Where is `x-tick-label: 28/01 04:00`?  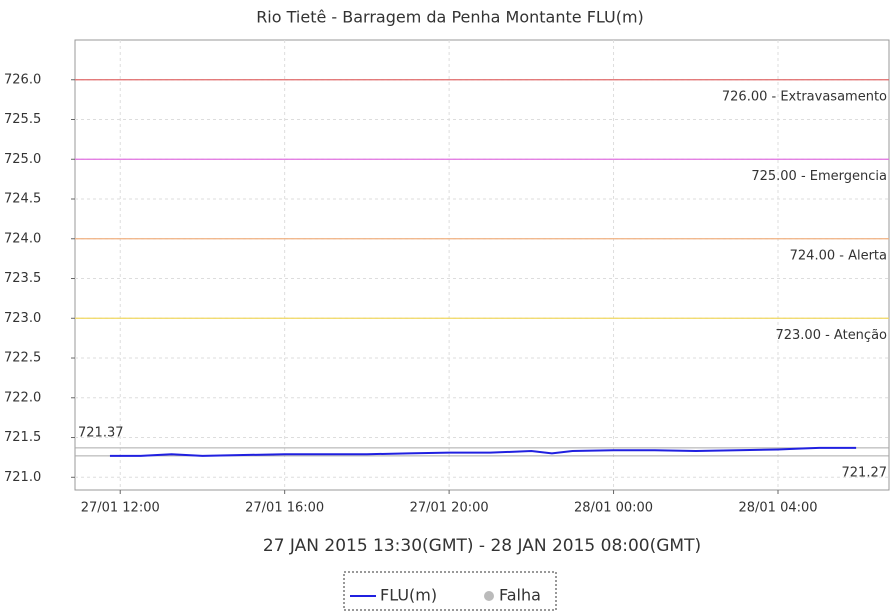
x-tick-label: 28/01 04:00 is located at coordinates (777, 508).